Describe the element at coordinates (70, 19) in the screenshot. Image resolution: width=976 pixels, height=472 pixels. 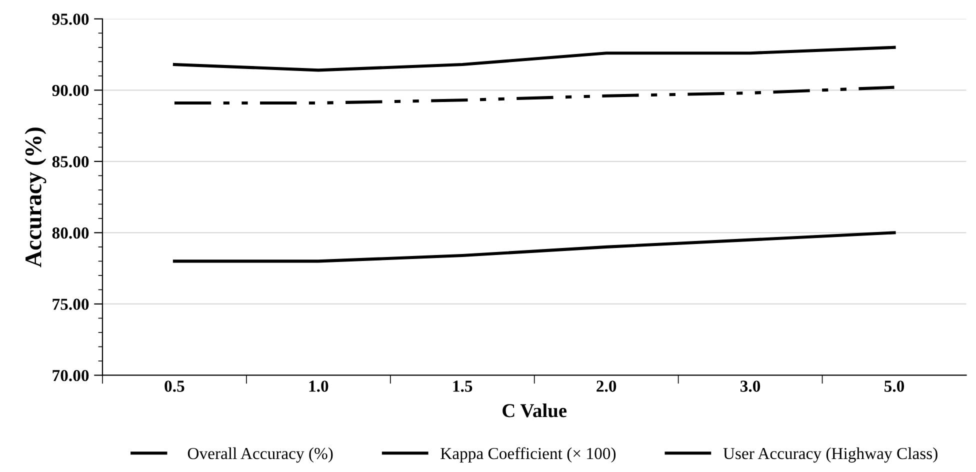
I see `y-tick-label: 95.00` at that location.